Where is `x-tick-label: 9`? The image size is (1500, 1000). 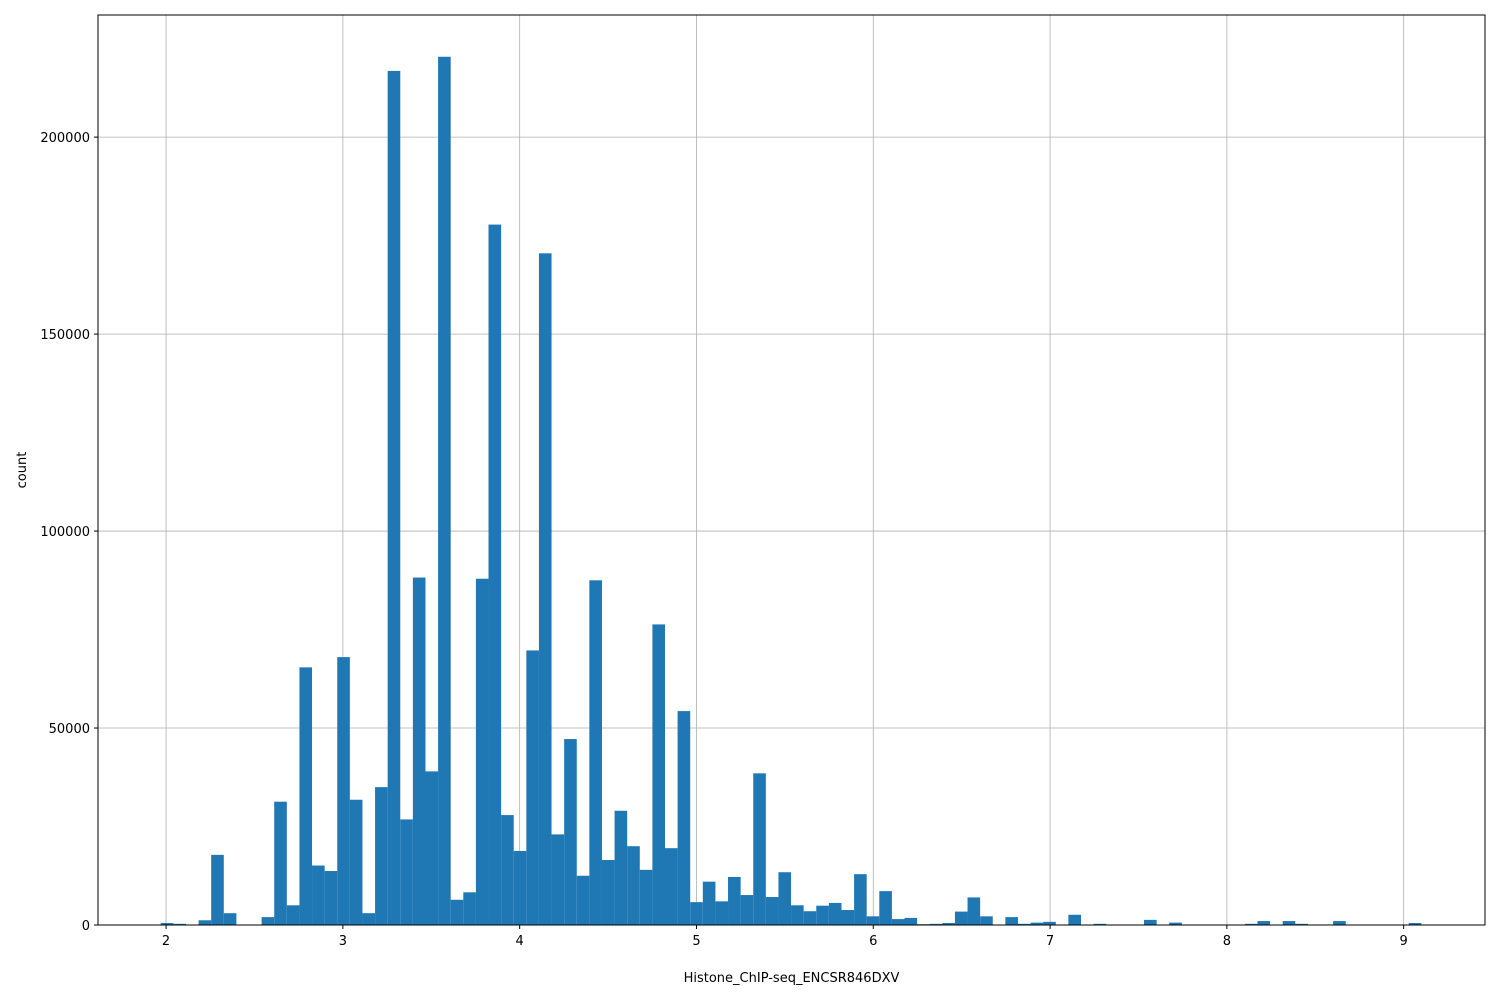 x-tick-label: 9 is located at coordinates (1404, 941).